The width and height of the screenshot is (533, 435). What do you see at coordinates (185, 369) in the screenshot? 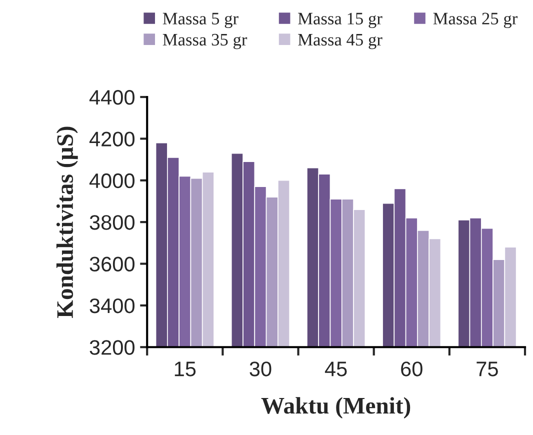
I see `x-tick-label: 15` at bounding box center [185, 369].